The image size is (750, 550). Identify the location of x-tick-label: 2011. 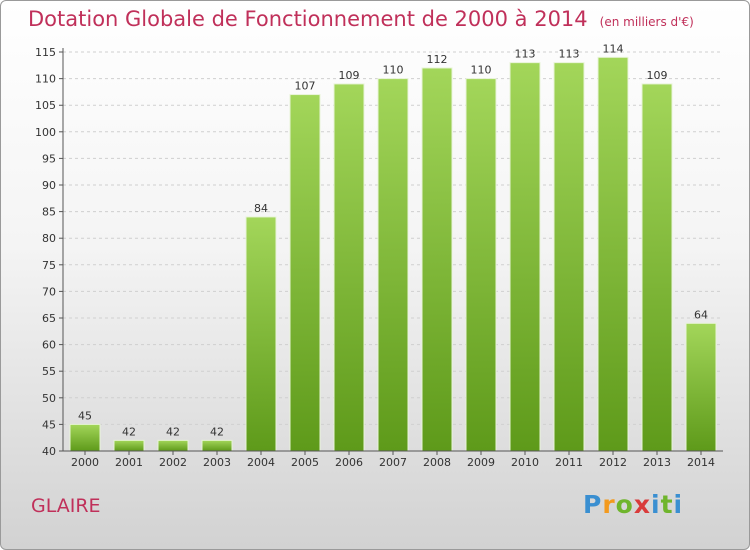
(569, 462).